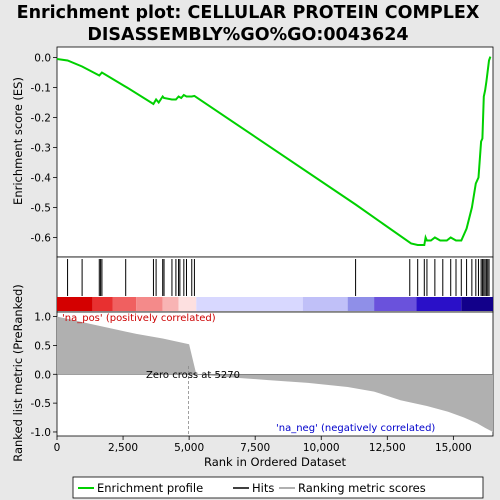 The width and height of the screenshot is (500, 500). Describe the element at coordinates (41, 404) in the screenshot. I see `rank-y-tick-label: -0.5` at that location.